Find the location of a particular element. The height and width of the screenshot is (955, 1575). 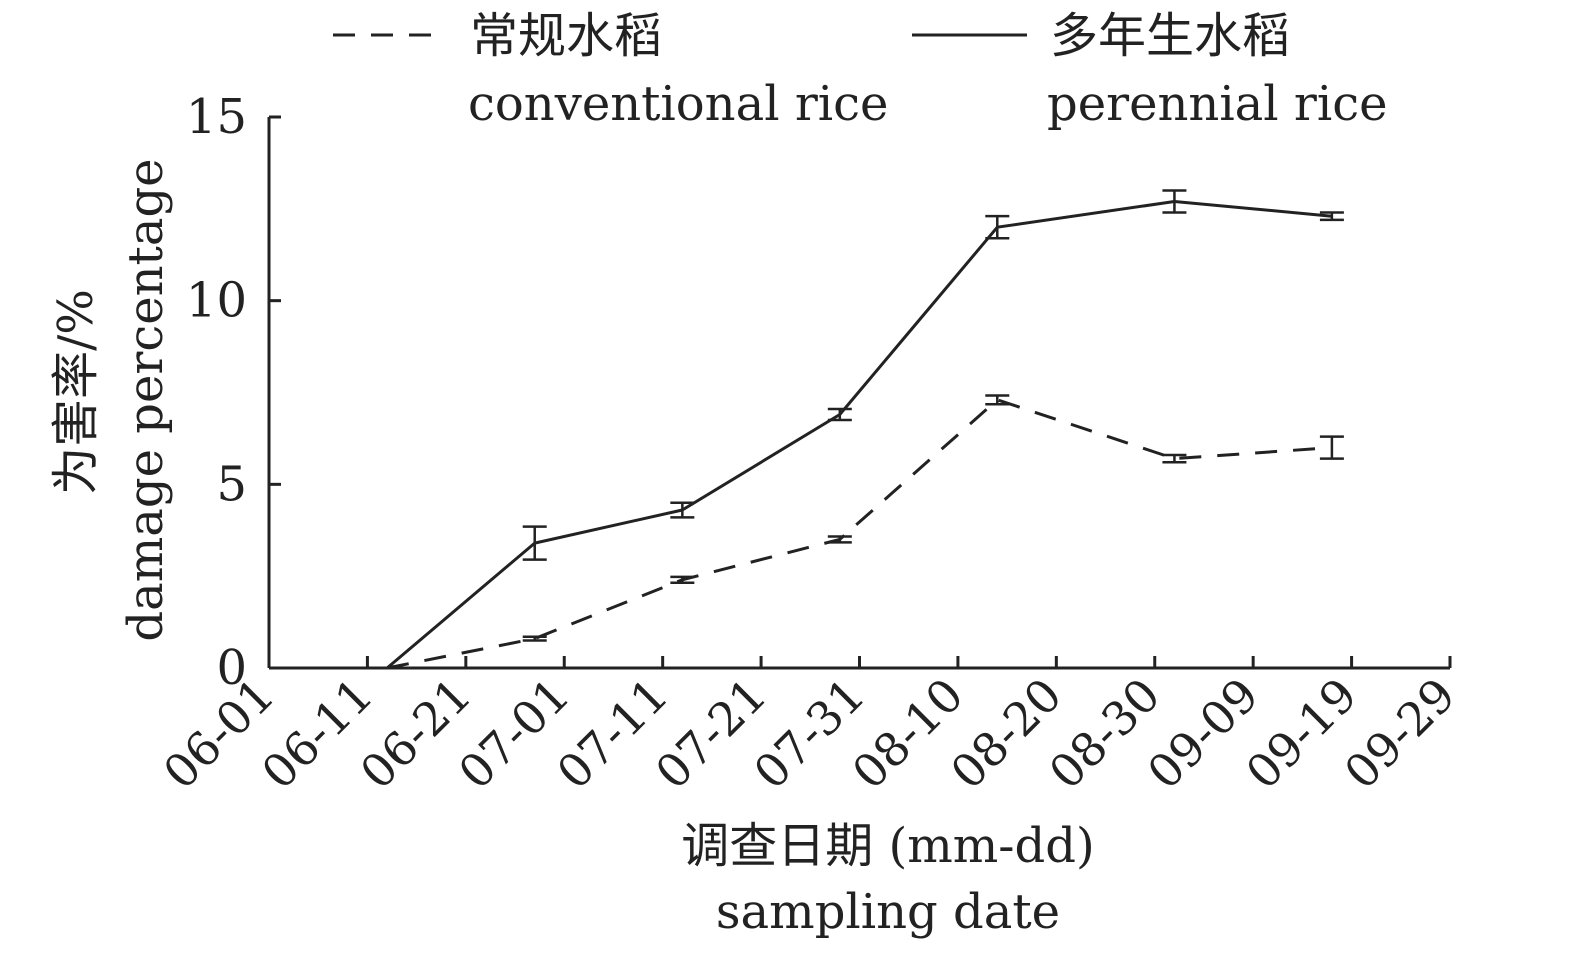

x-tick-label: 07-11 is located at coordinates (612, 734).